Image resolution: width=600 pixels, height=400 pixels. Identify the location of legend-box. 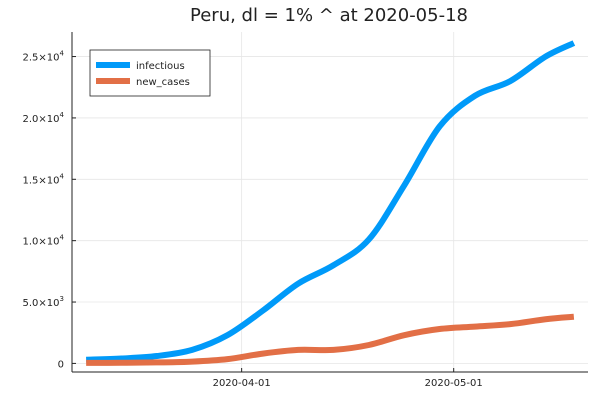
(150, 73).